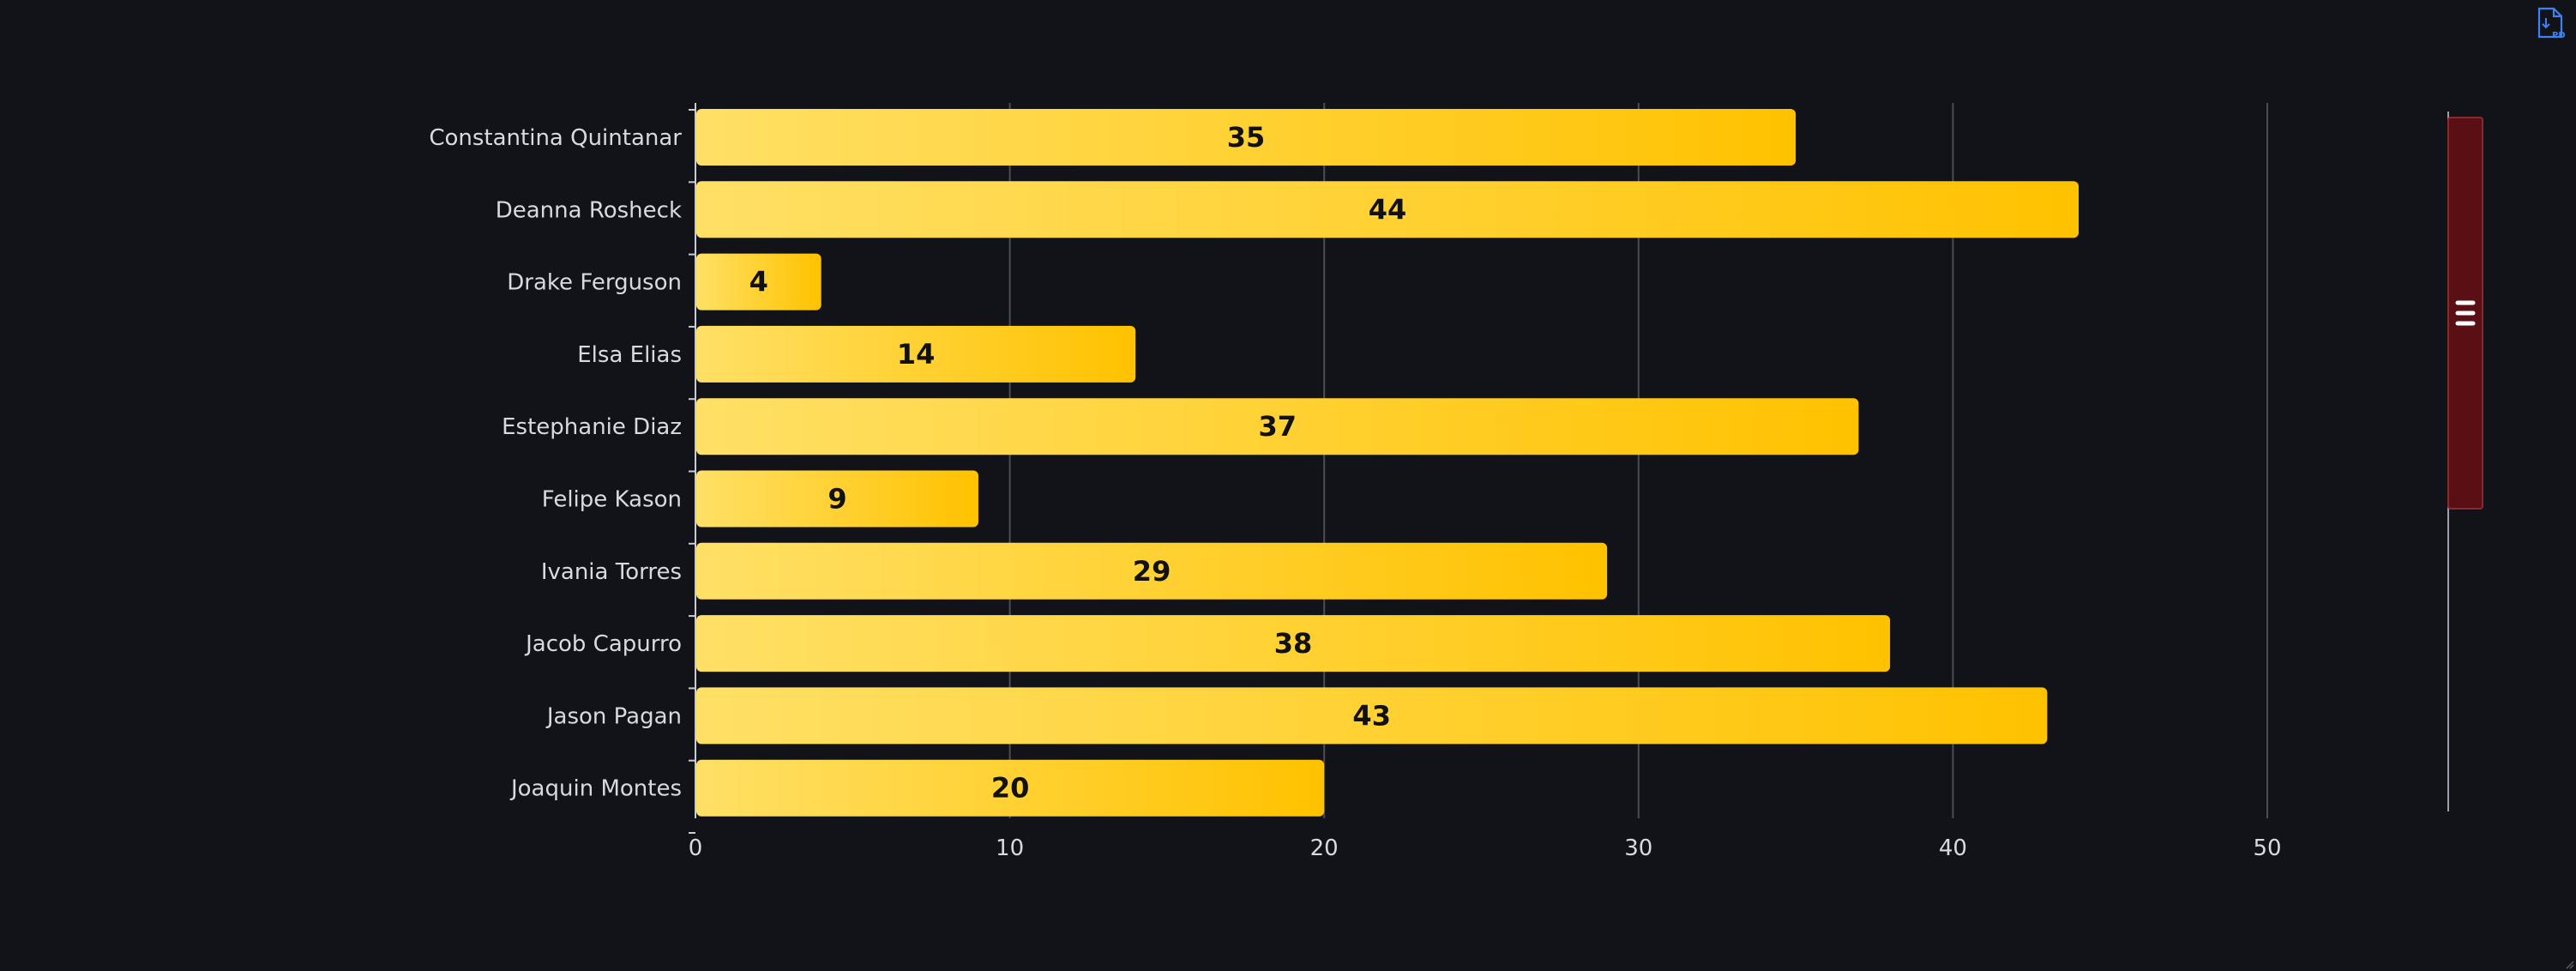 This screenshot has height=971, width=2576. I want to click on resize-grip-icon, so click(2569, 964).